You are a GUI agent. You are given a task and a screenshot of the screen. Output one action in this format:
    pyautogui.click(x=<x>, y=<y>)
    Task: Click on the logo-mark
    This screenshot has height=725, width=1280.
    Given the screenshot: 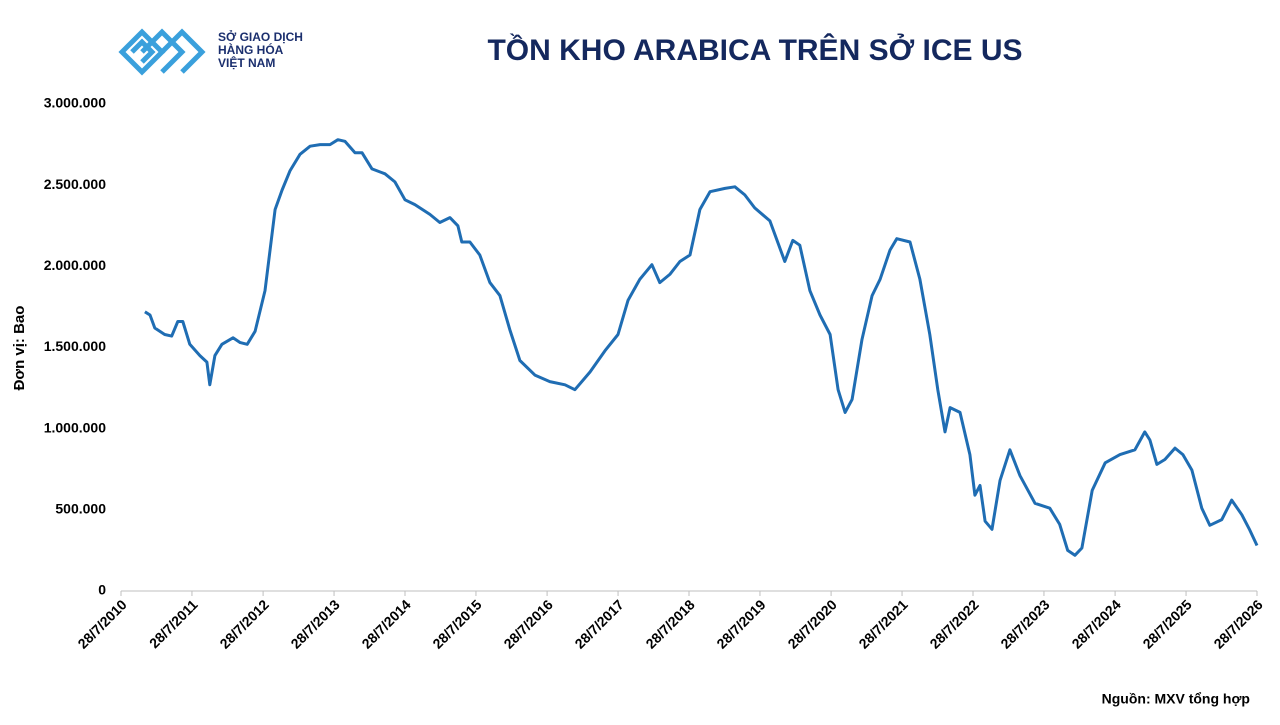 What is the action you would take?
    pyautogui.click(x=162, y=52)
    